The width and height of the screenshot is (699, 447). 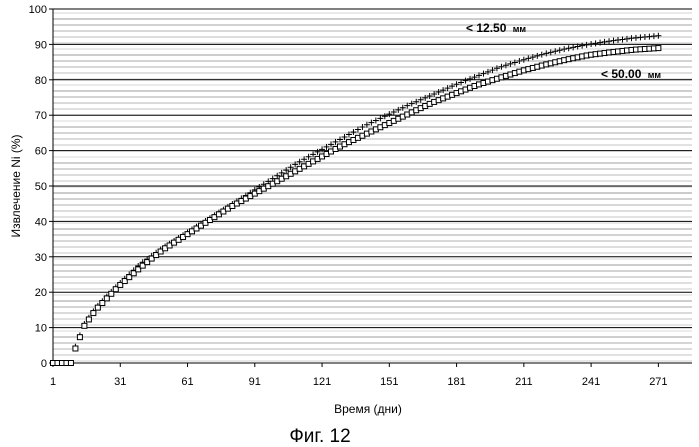 What do you see at coordinates (389, 382) in the screenshot?
I see `x-tick-label: 151` at bounding box center [389, 382].